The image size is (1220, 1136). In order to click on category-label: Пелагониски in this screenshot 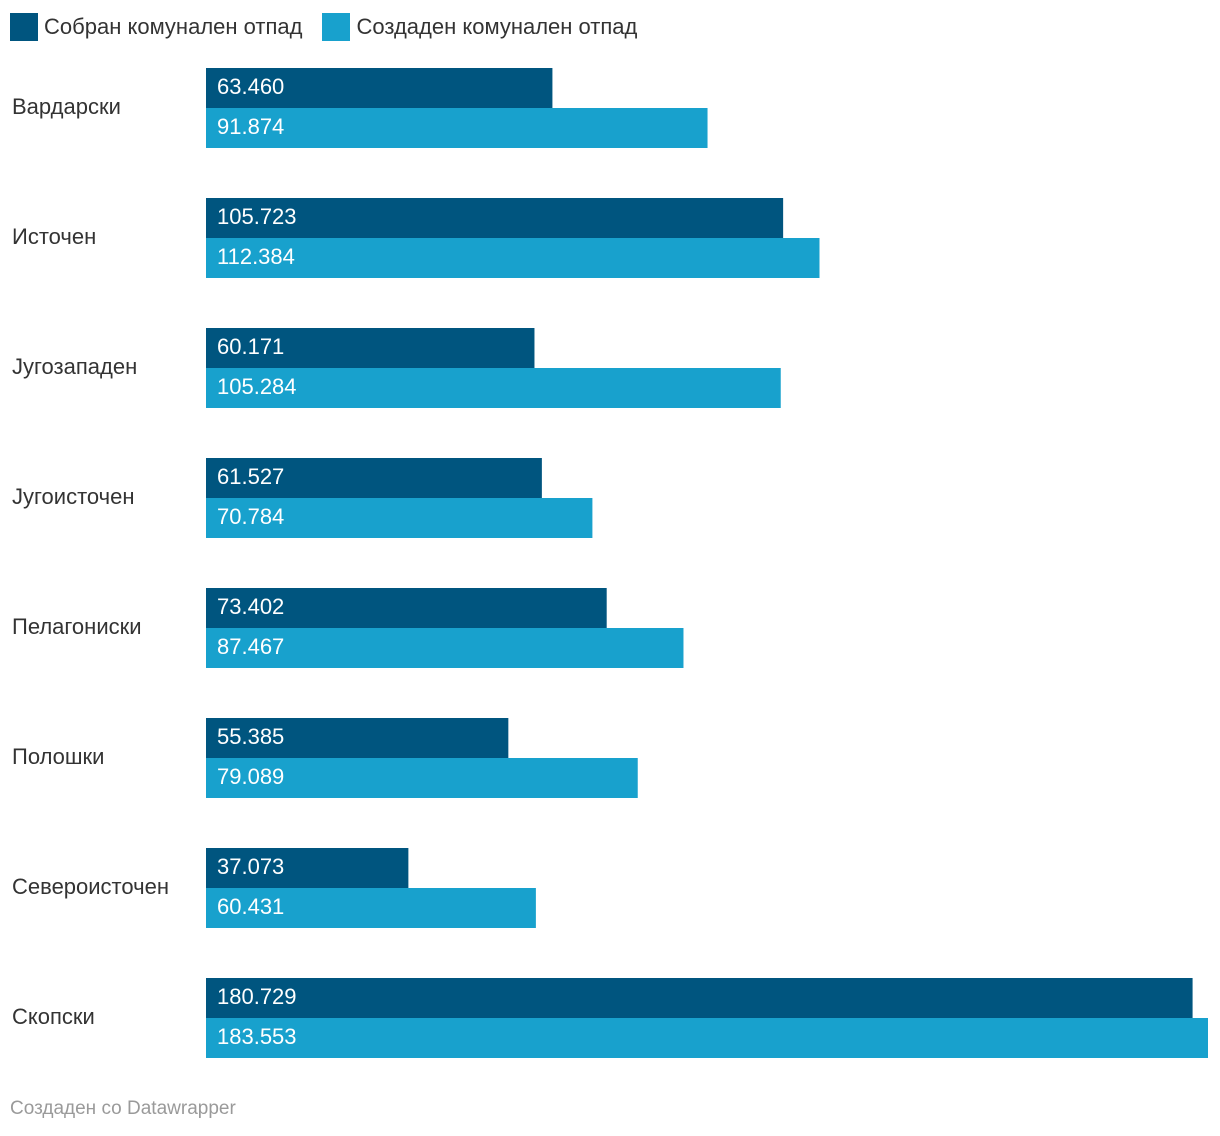, I will do `click(77, 626)`.